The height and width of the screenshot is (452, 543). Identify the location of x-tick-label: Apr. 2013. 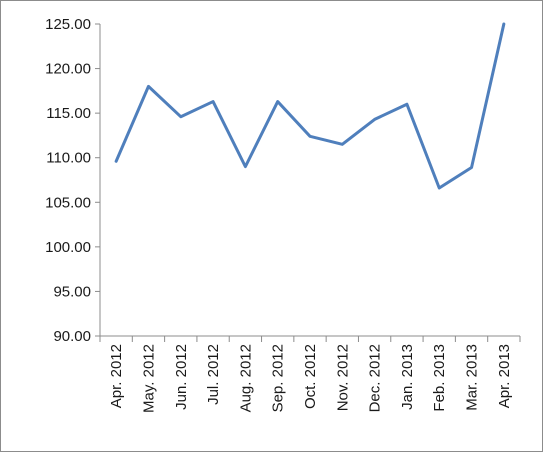
(504, 376).